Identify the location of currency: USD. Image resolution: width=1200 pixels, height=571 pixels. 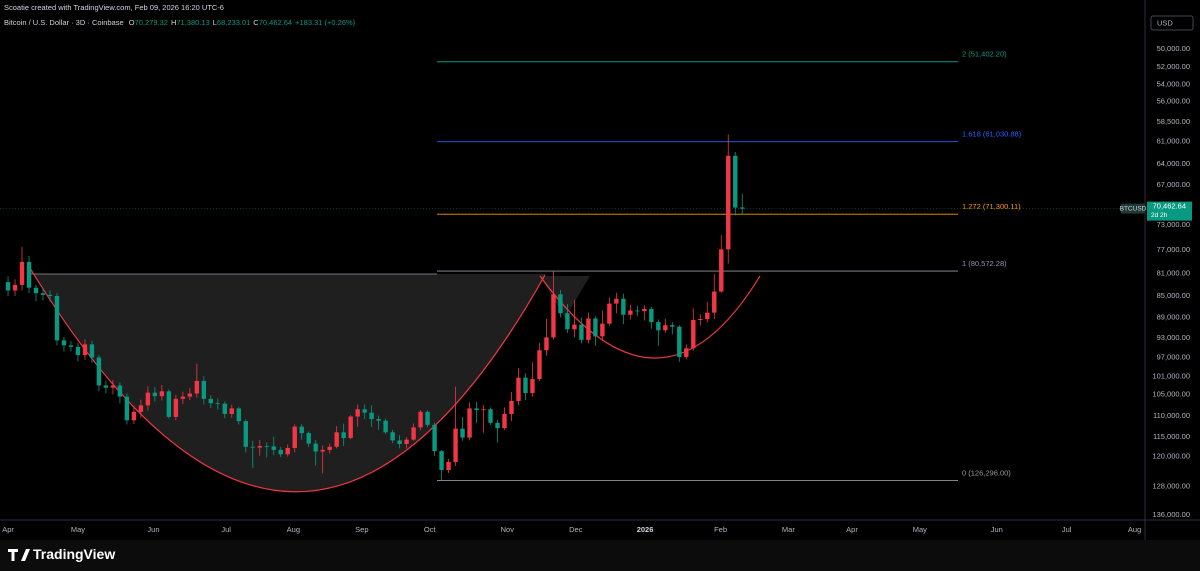
(1165, 22).